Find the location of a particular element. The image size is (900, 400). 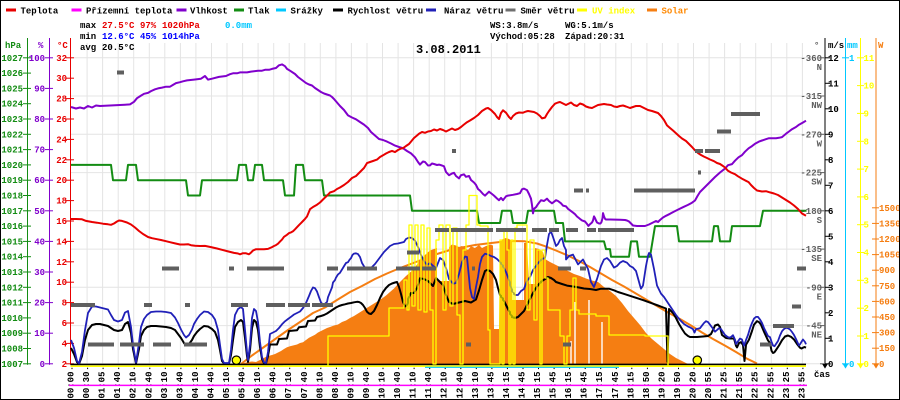

svg-text: WS:3.8m/s is located at coordinates (514, 26).